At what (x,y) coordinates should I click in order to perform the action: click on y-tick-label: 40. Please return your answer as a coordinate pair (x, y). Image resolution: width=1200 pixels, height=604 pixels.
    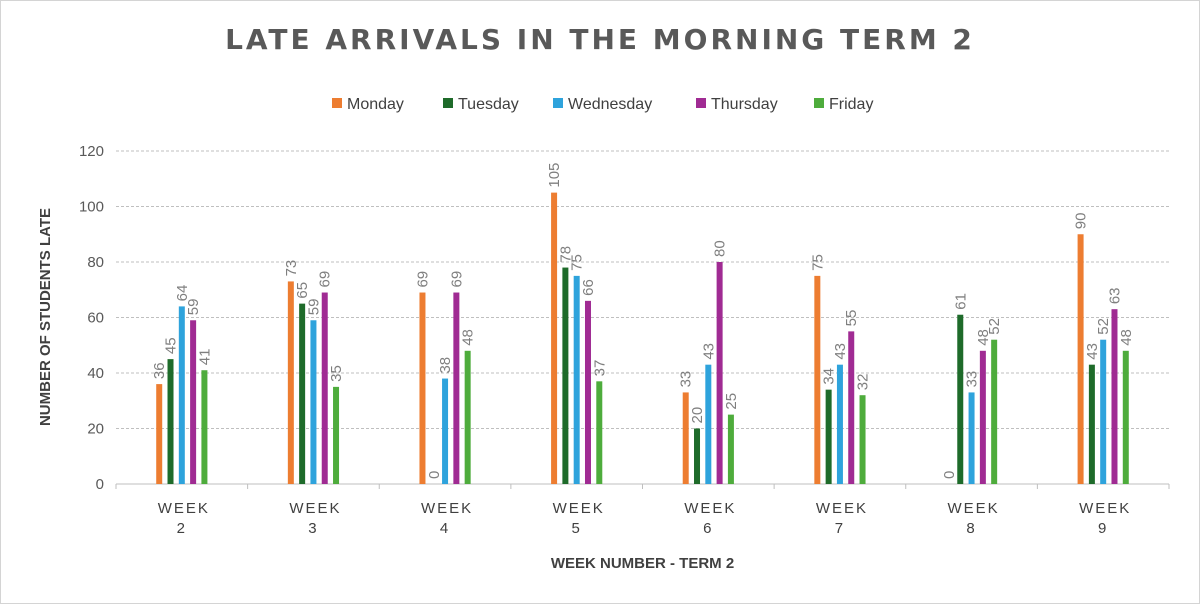
    Looking at the image, I should click on (95, 373).